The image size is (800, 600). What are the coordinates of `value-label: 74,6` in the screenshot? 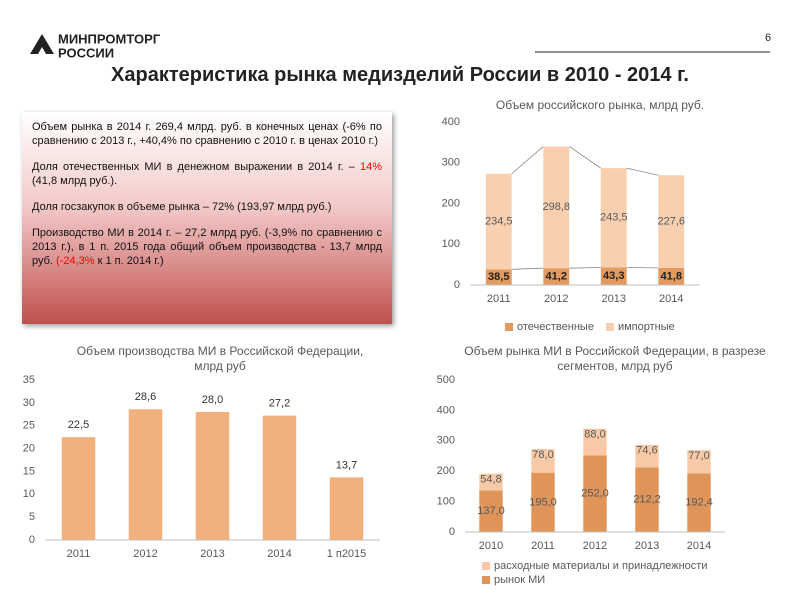 It's located at (646, 451).